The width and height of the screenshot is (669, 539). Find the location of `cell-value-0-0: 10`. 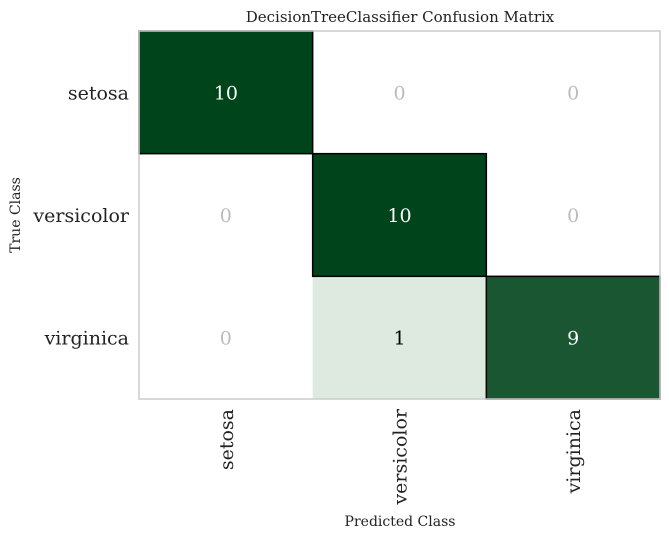

cell-value-0-0: 10 is located at coordinates (226, 93).